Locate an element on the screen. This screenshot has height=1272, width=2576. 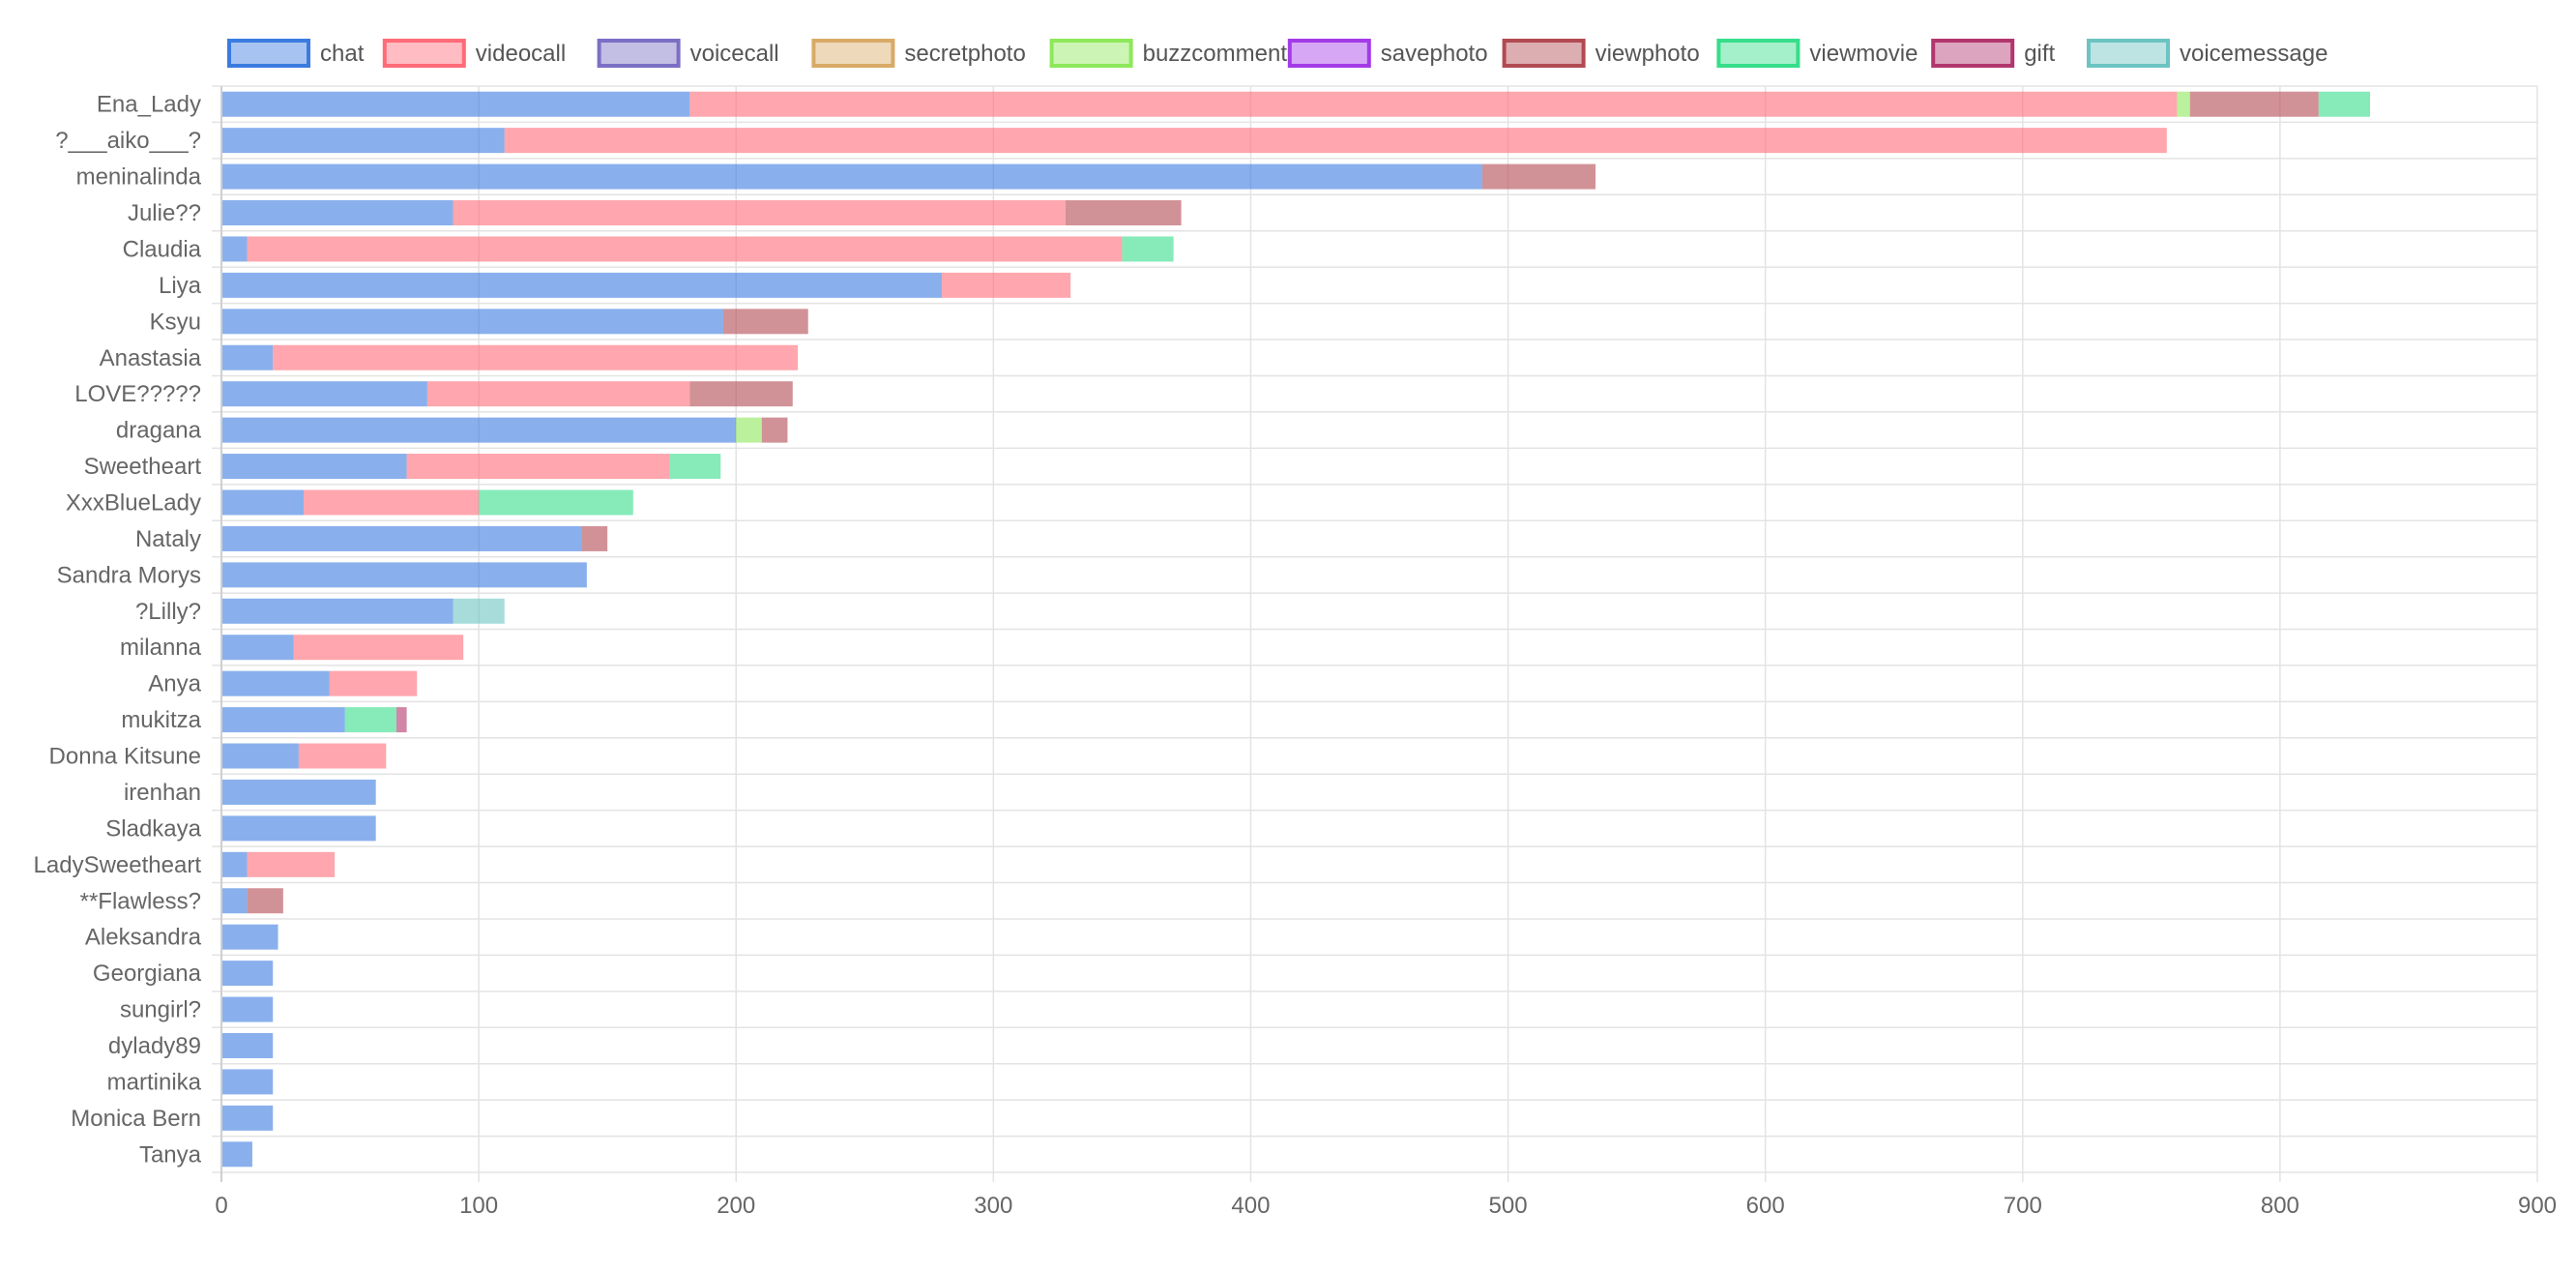
y-tick-label: Monica Bern is located at coordinates (136, 1119).